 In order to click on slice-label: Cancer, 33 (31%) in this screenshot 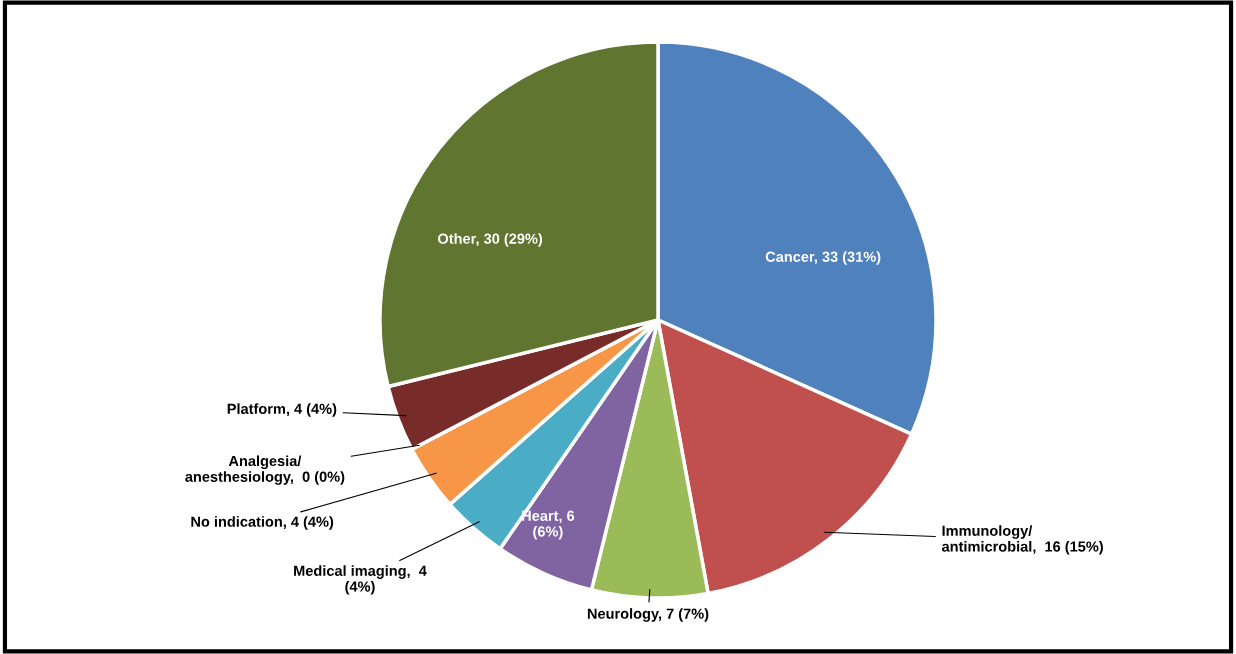, I will do `click(823, 258)`.